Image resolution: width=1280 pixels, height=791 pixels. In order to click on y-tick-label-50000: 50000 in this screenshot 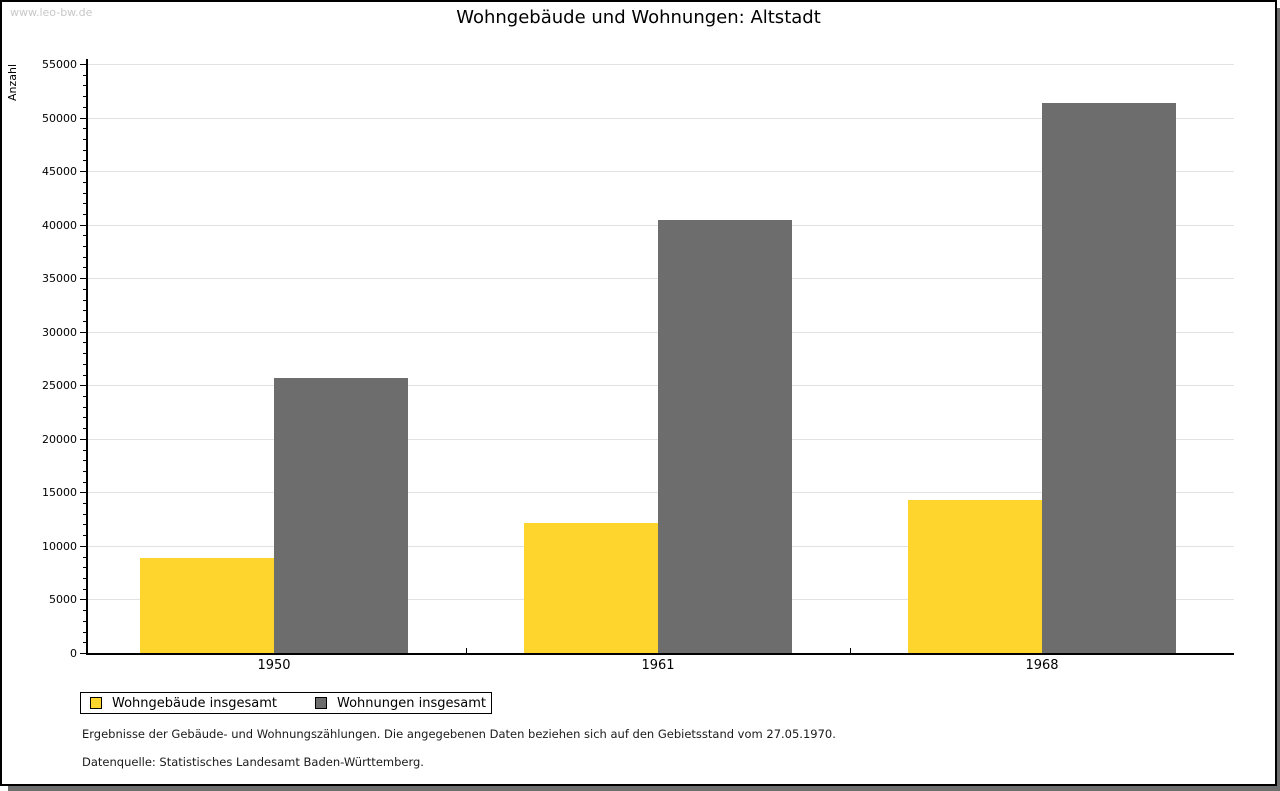, I will do `click(59, 118)`.